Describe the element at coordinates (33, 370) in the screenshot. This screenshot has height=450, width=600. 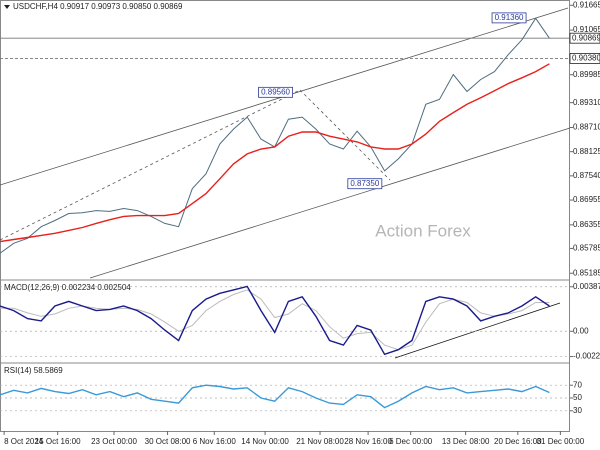
I see `panel-title: RSI(14) 58.5869` at that location.